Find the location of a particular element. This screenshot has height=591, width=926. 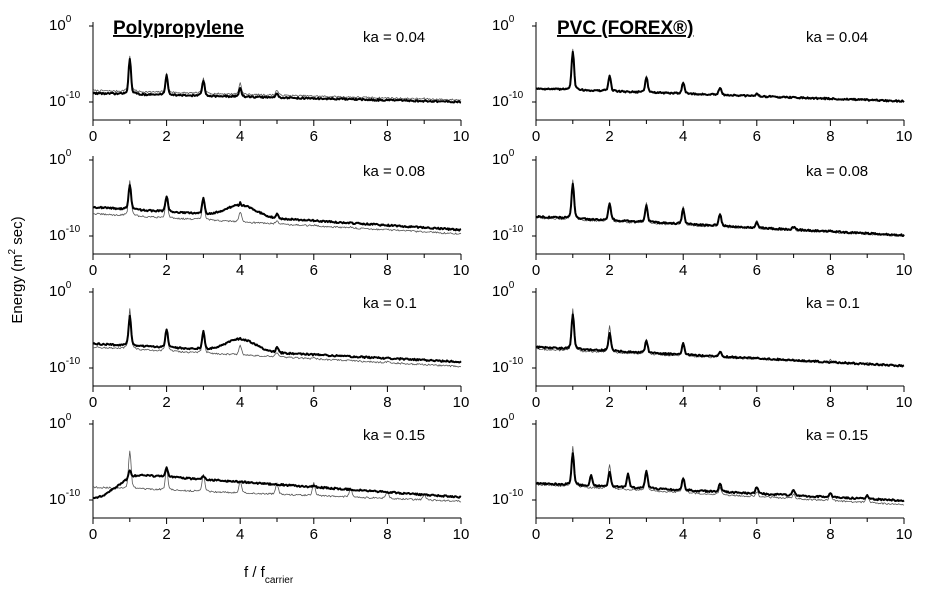

panel-polypropylene-row-3: 0 2 4 6 8 10 100 10-10 ka = 0.1 is located at coordinates (259, 345).